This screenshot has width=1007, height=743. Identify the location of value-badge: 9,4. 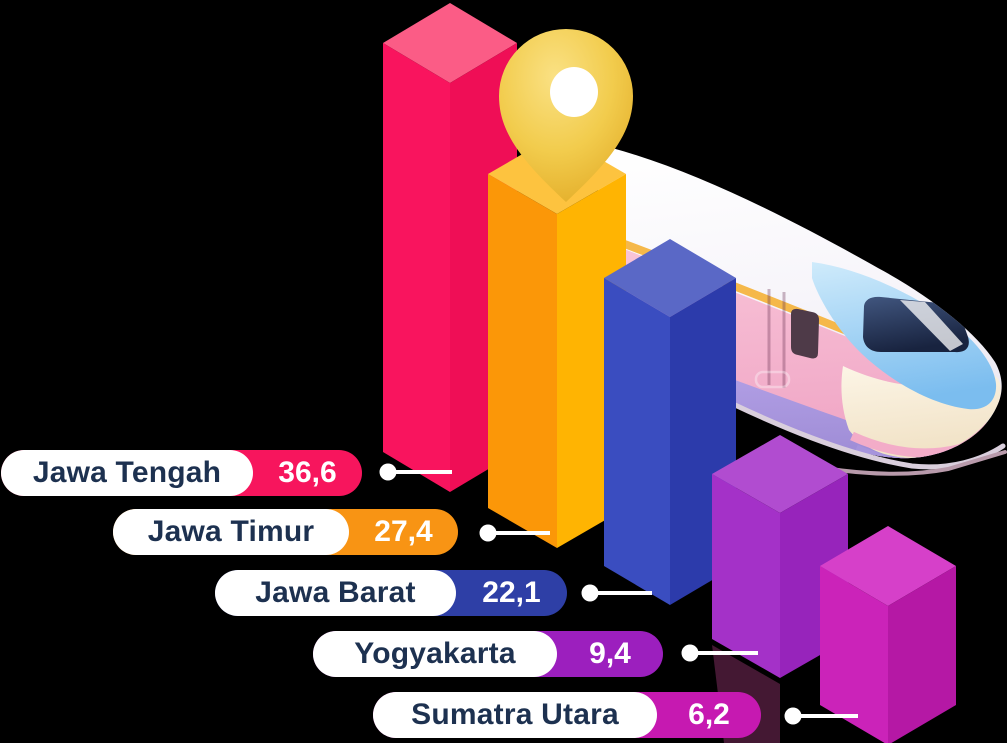
(610, 653).